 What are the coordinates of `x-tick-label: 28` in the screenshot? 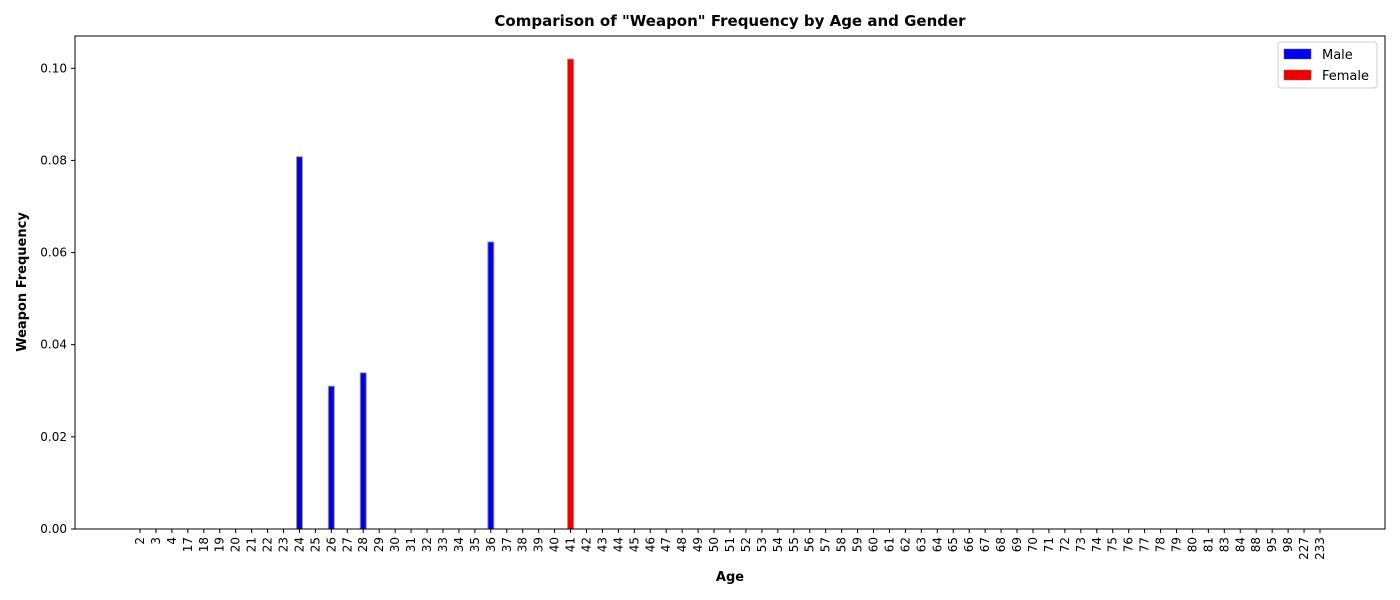 It's located at (363, 544).